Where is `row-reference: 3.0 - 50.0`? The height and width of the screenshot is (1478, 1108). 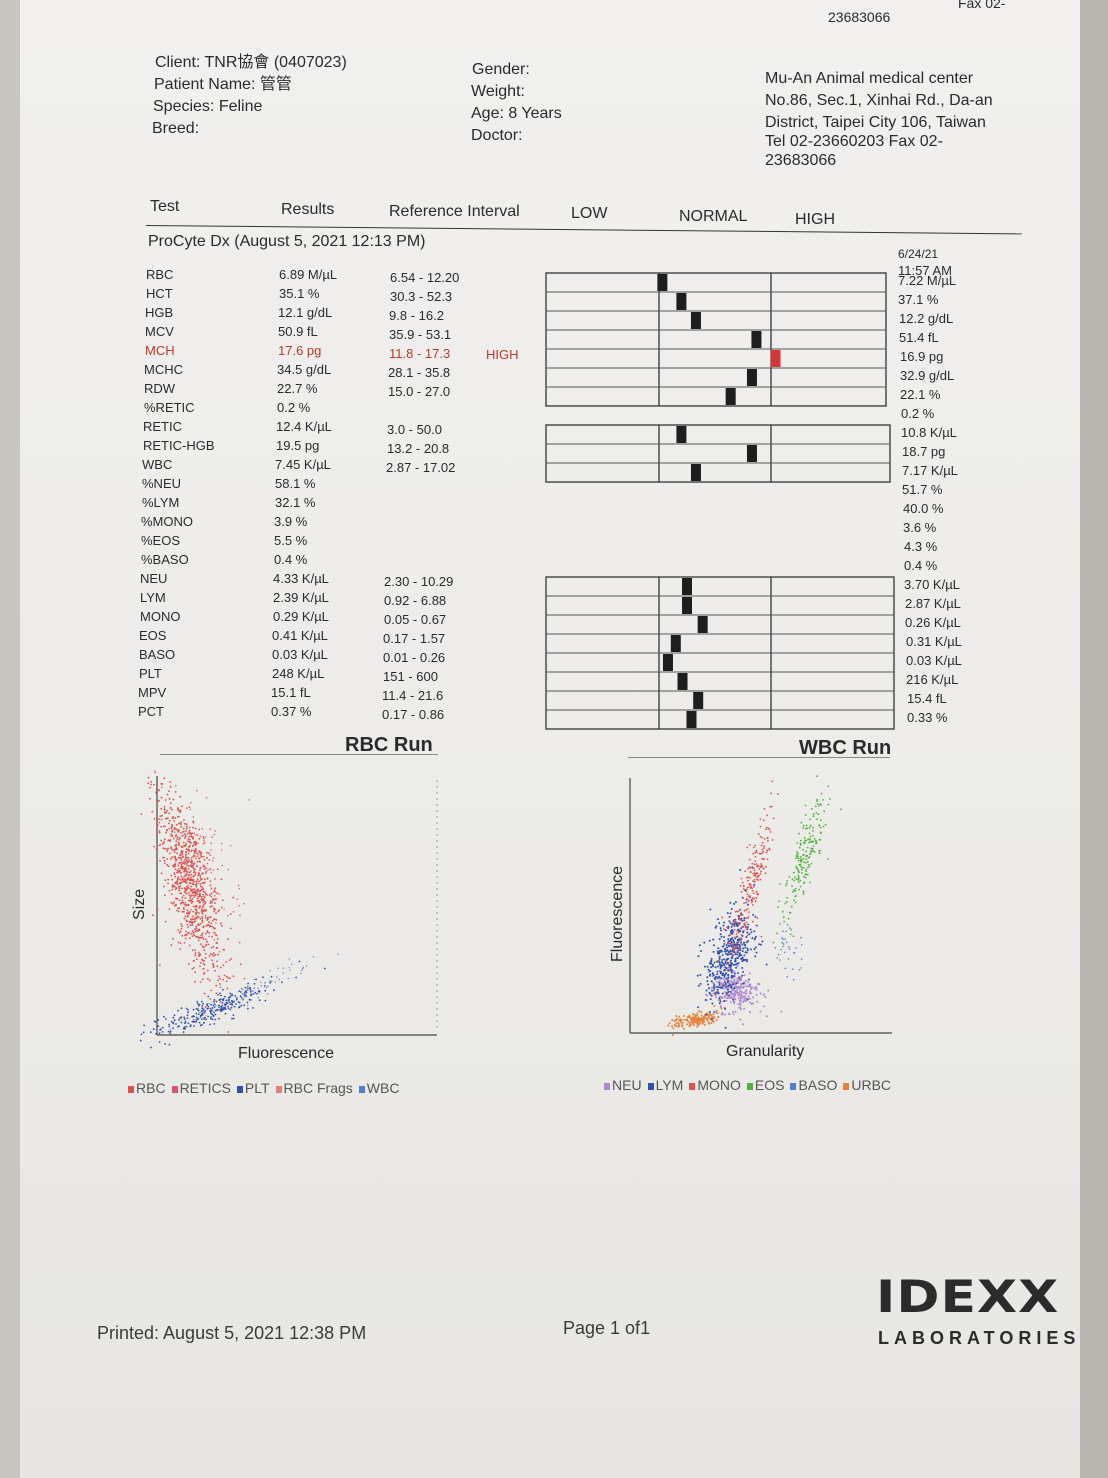
row-reference: 3.0 - 50.0 is located at coordinates (414, 429).